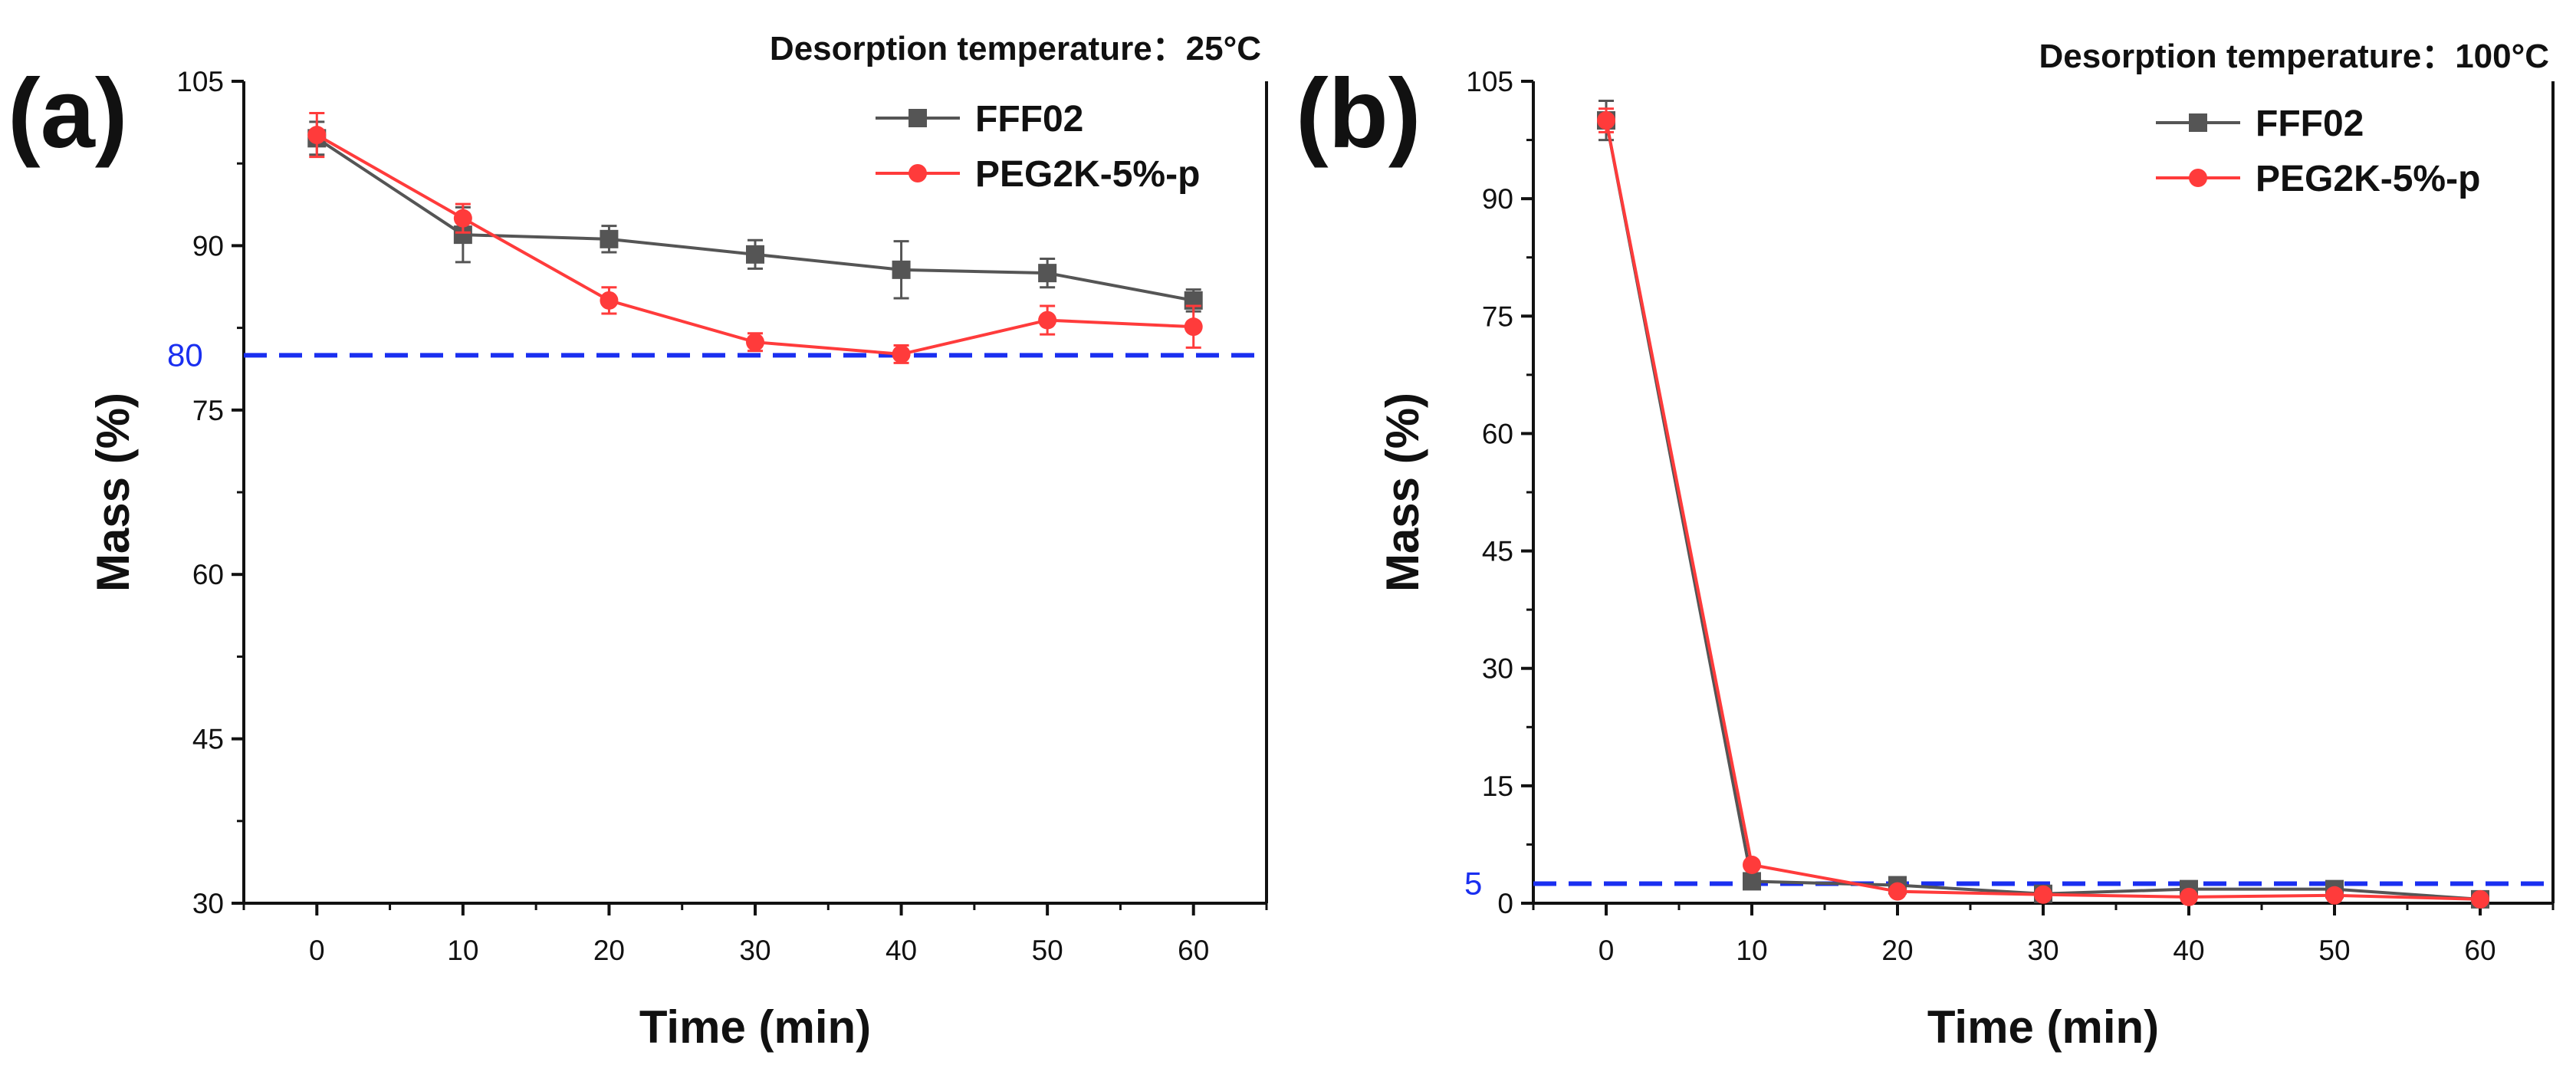 Image resolution: width=2576 pixels, height=1065 pixels. What do you see at coordinates (1359, 114) in the screenshot?
I see `panel-label: (b)` at bounding box center [1359, 114].